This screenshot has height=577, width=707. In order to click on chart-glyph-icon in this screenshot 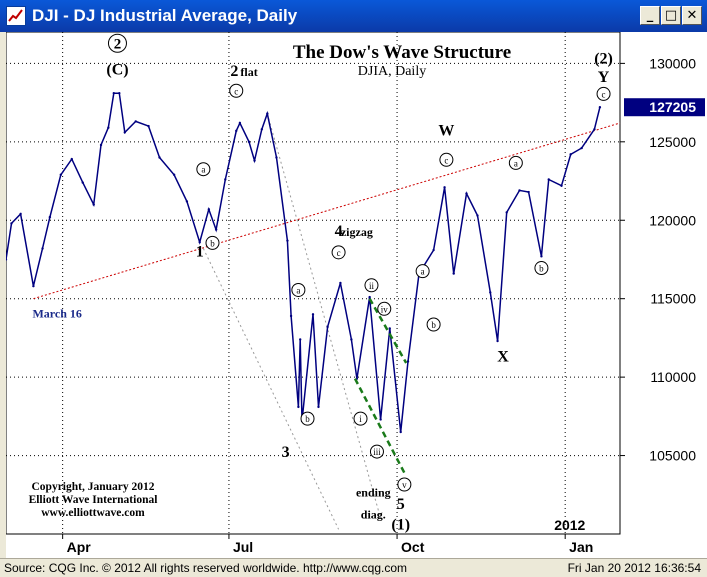, I will do `click(15, 15)`.